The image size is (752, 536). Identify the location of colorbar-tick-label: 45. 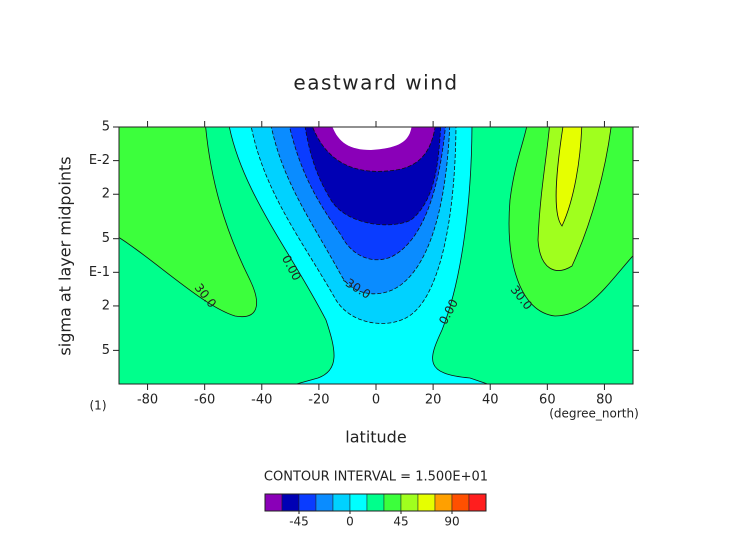
(400, 522).